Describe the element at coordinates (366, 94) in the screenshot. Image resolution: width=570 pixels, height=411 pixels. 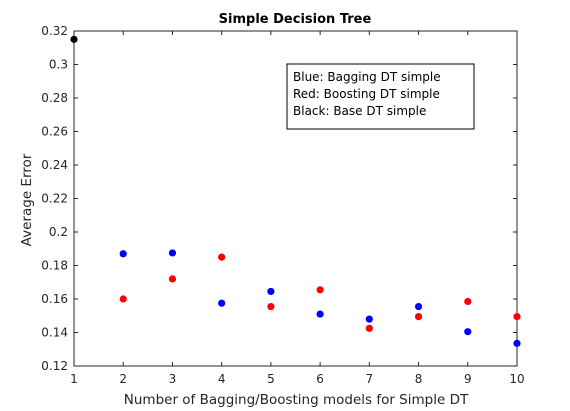
I see `legend-entry: Red: Boosting DT simple` at that location.